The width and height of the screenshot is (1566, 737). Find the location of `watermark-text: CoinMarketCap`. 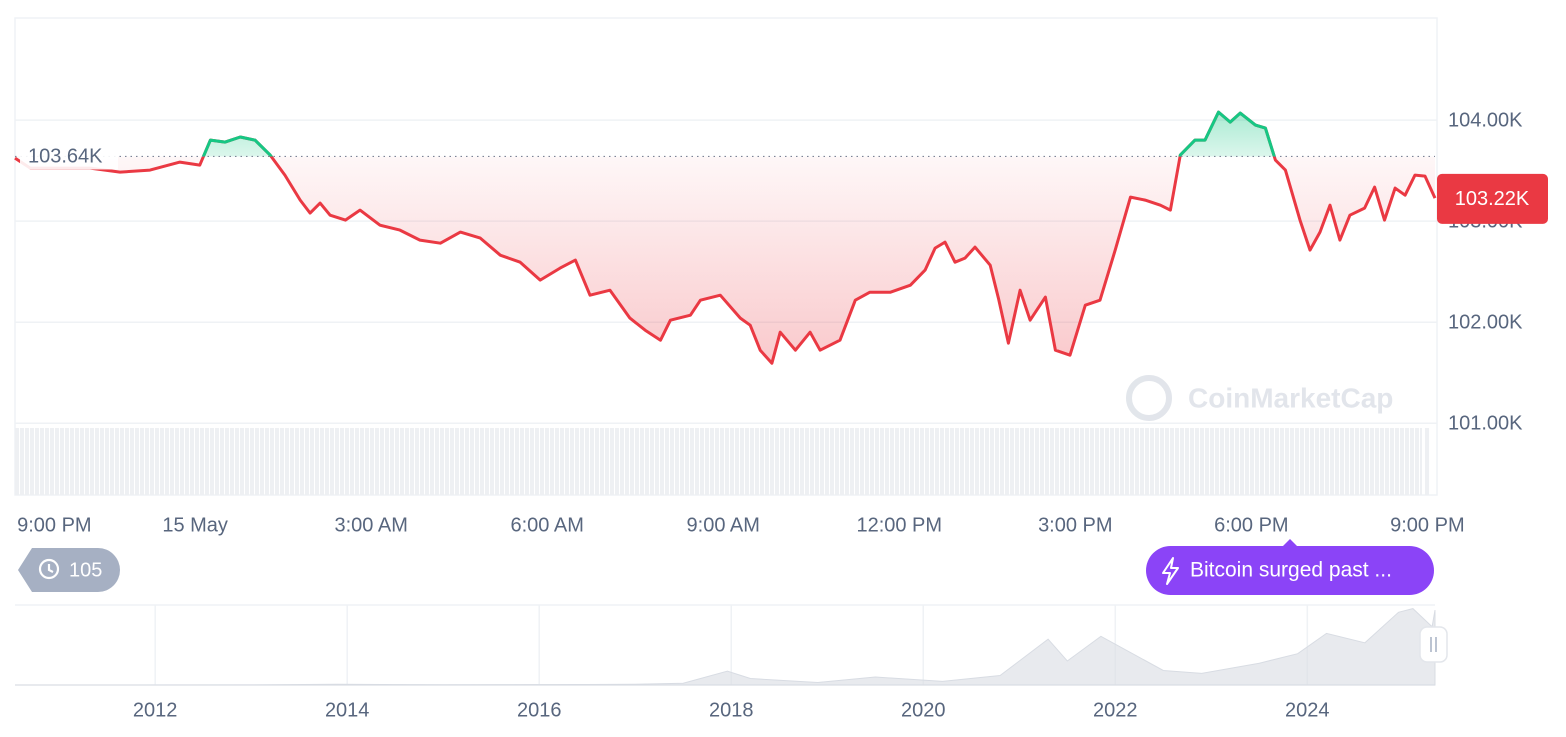

watermark-text: CoinMarketCap is located at coordinates (1290, 397).